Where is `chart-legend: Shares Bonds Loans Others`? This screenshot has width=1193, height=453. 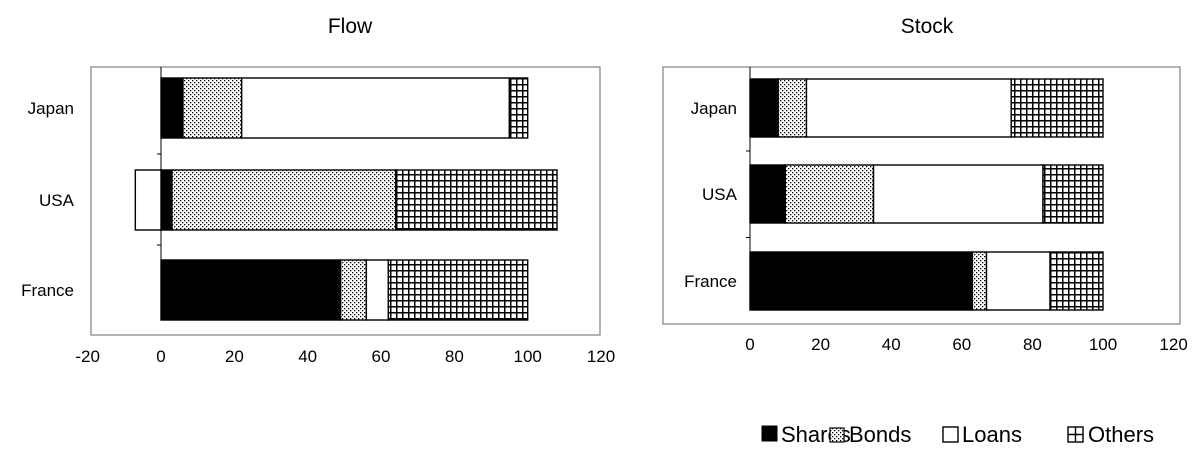 chart-legend: Shares Bonds Loans Others is located at coordinates (957, 434).